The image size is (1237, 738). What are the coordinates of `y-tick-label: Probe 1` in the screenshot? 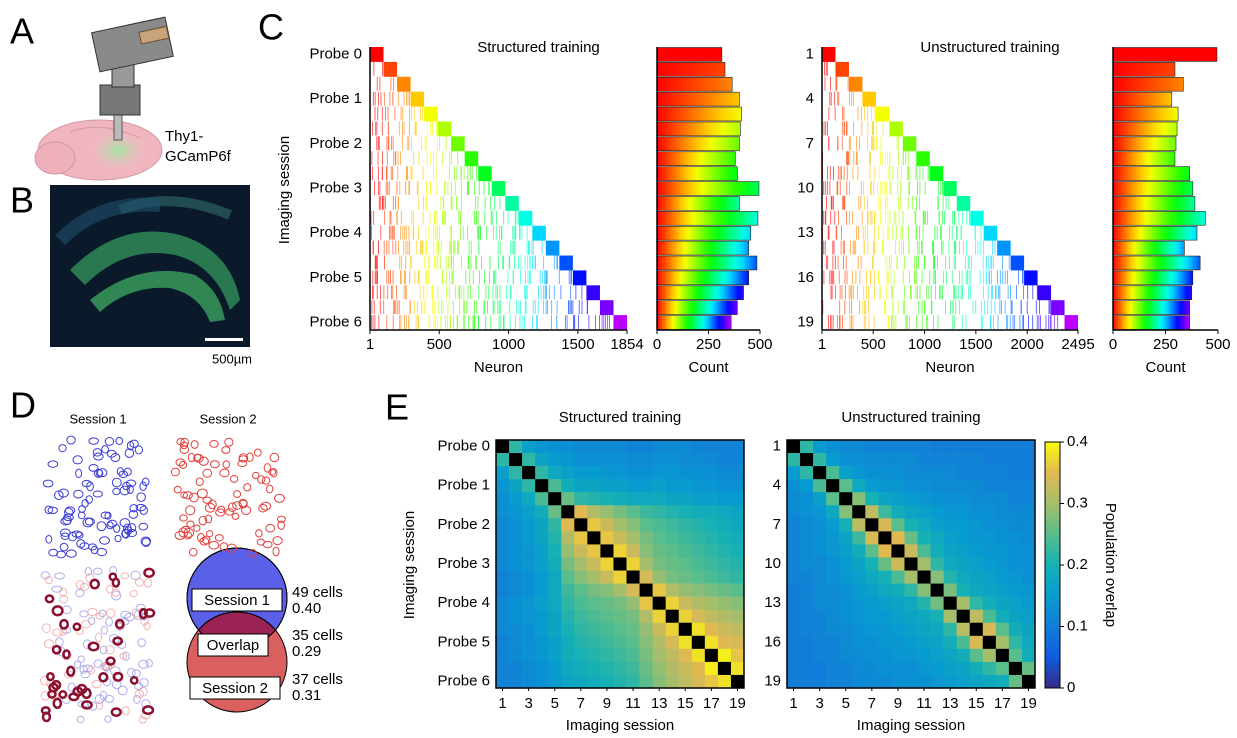 It's located at (463, 485).